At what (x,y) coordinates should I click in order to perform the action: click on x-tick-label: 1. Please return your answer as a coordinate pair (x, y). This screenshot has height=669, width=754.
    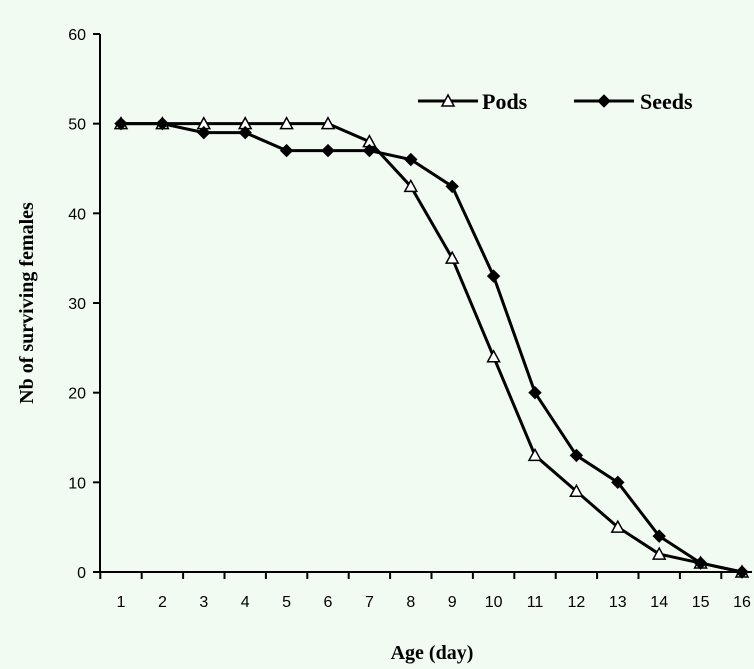
    Looking at the image, I should click on (121, 602).